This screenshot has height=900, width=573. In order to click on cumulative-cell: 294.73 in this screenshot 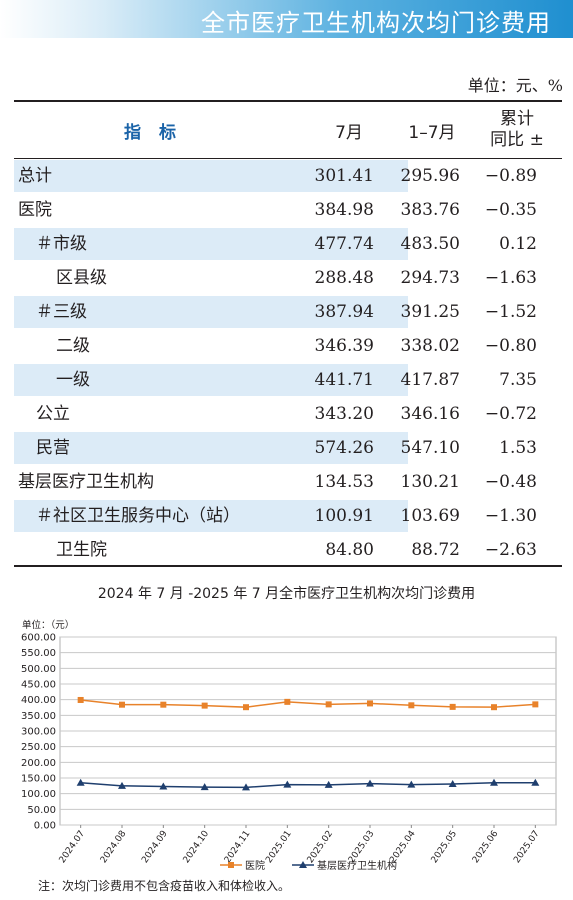, I will do `click(430, 278)`.